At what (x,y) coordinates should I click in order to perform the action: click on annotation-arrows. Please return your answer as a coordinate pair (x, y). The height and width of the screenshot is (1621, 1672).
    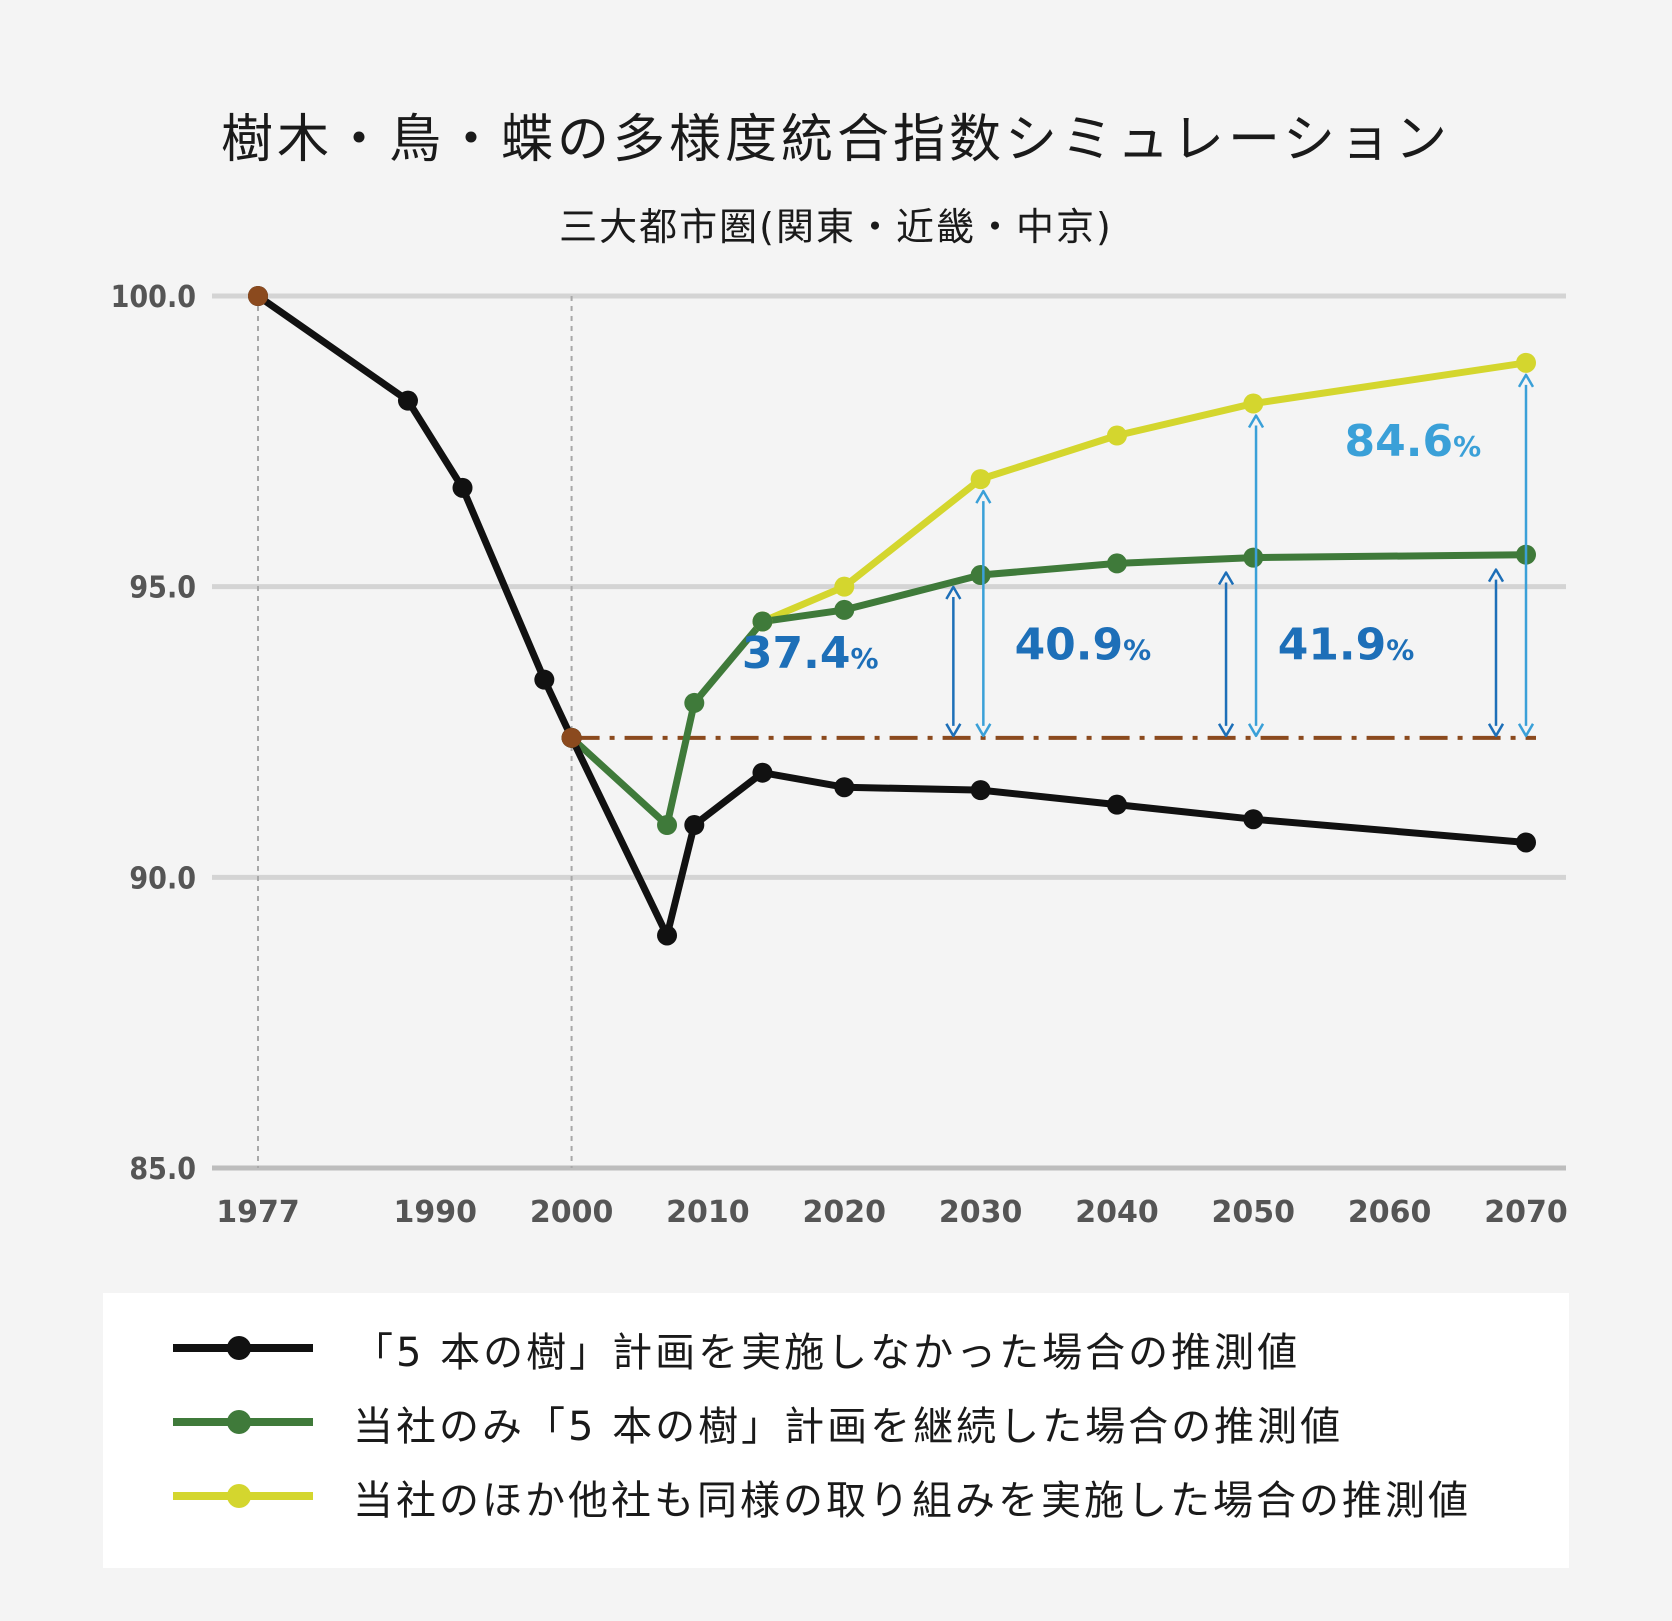
    Looking at the image, I should click on (1240, 555).